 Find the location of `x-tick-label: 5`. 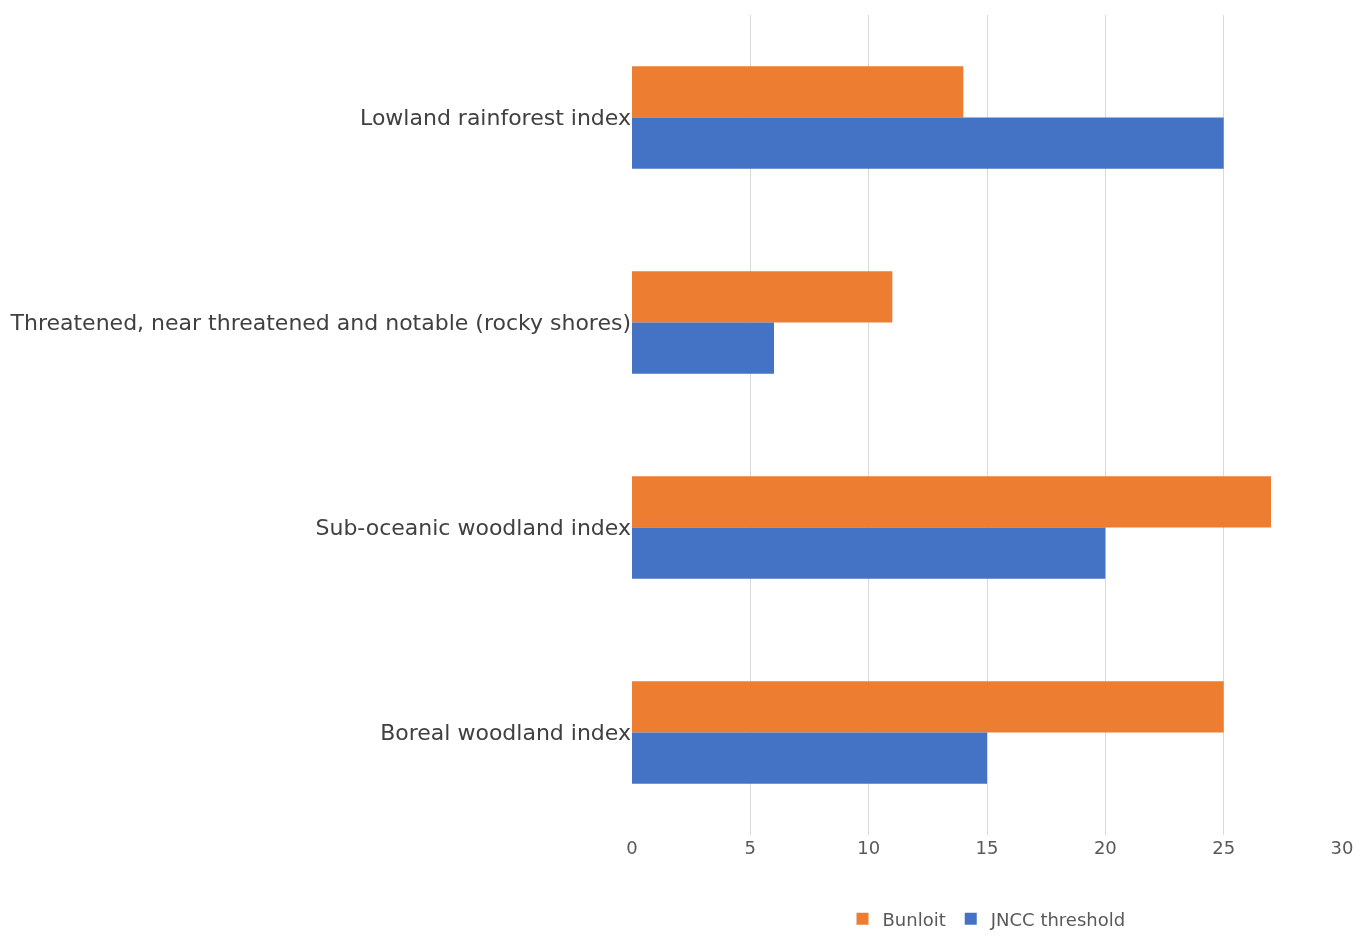

x-tick-label: 5 is located at coordinates (750, 847).